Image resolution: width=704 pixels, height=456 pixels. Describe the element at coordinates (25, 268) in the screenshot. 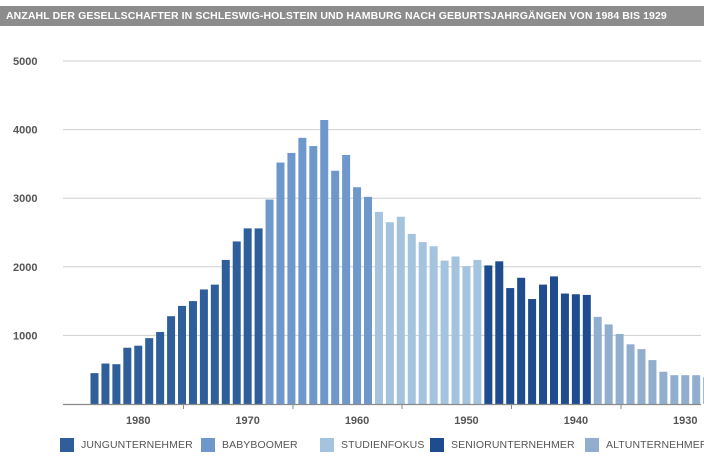

I see `y-tick-label: 2000` at that location.